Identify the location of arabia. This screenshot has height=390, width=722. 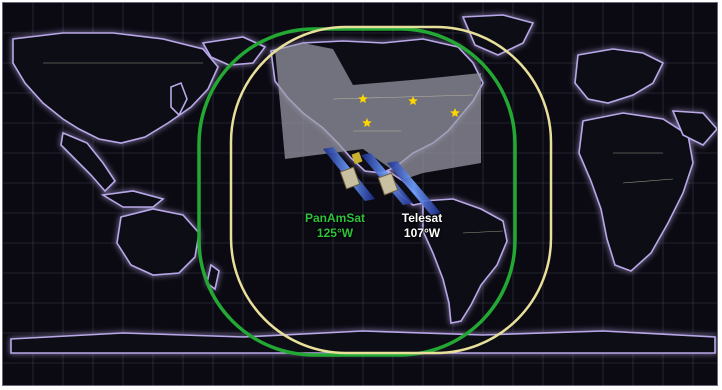
(694, 128).